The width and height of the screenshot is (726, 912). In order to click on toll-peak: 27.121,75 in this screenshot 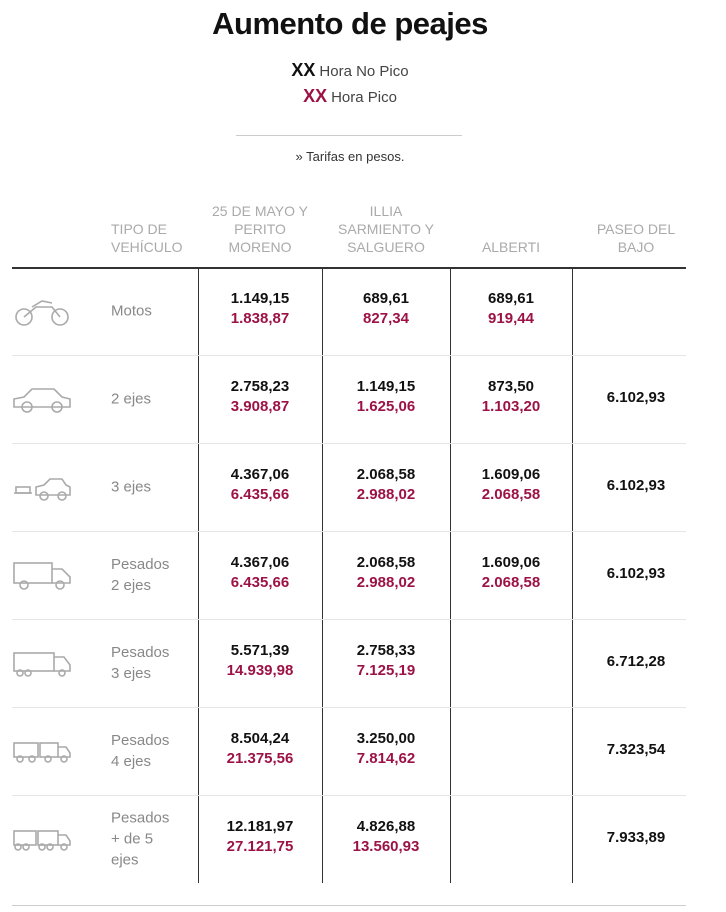, I will do `click(260, 846)`.